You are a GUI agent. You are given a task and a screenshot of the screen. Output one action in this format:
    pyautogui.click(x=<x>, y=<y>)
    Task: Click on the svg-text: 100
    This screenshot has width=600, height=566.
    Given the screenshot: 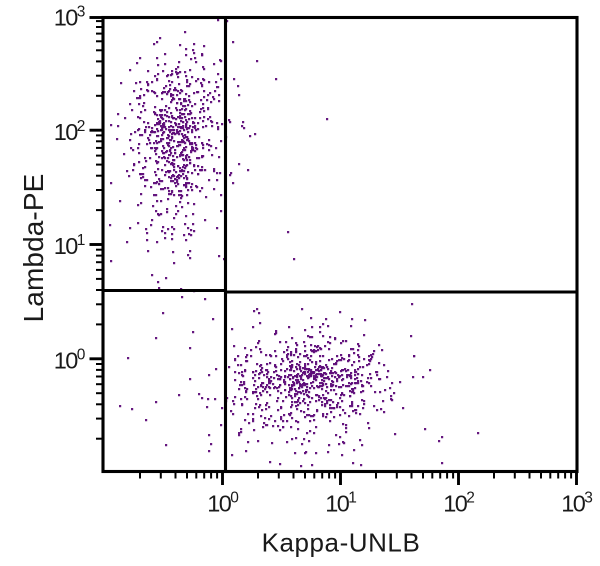 What is the action you would take?
    pyautogui.click(x=223, y=502)
    